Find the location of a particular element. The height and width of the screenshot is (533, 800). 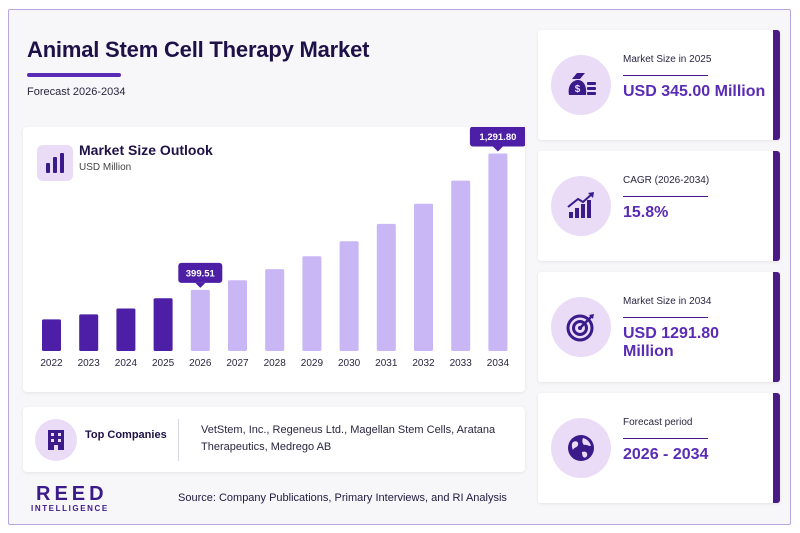

kpi-card-cagr: CAGR (2026-2034) 15.8% is located at coordinates (659, 206).